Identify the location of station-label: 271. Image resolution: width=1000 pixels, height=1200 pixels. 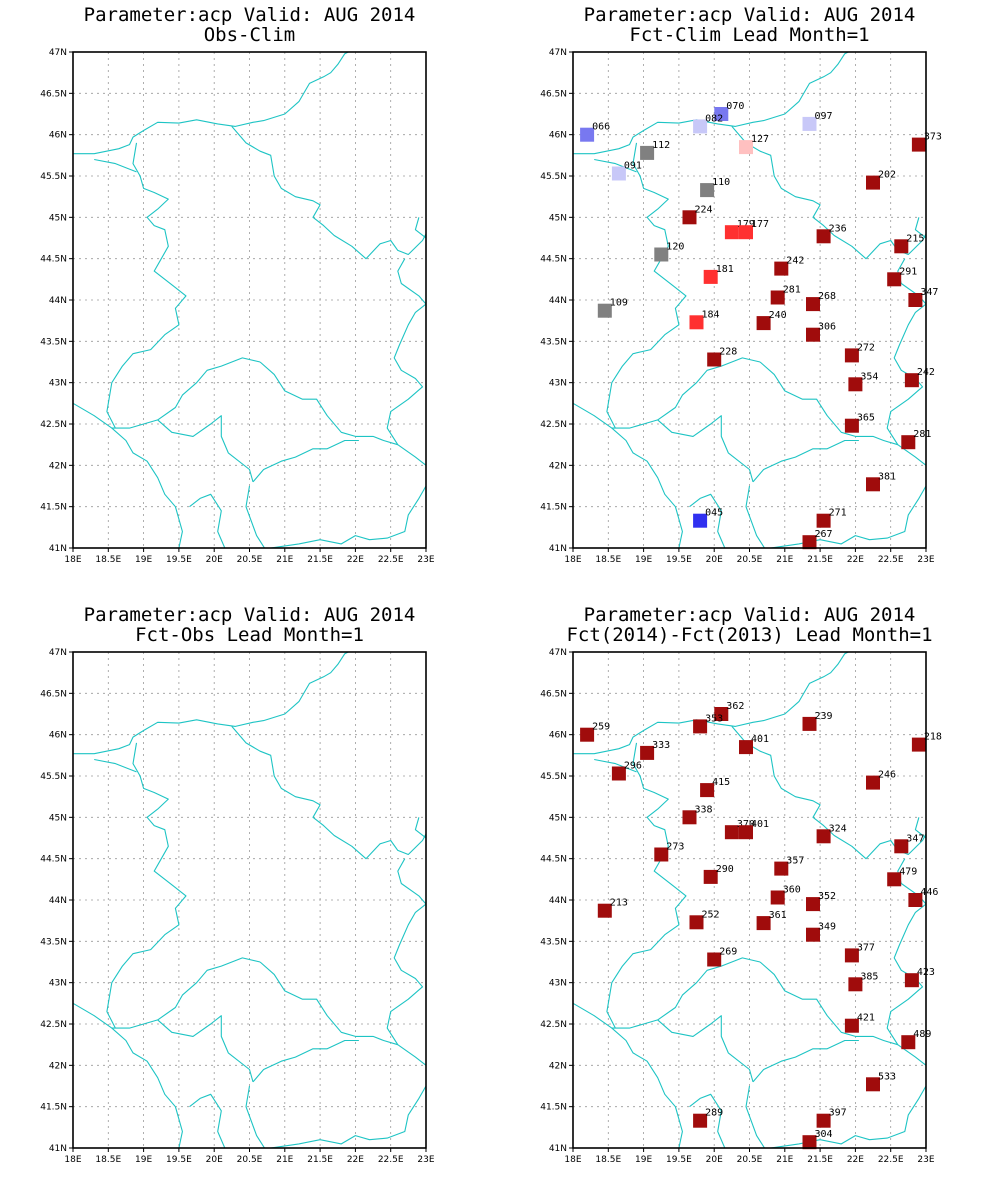
(838, 513).